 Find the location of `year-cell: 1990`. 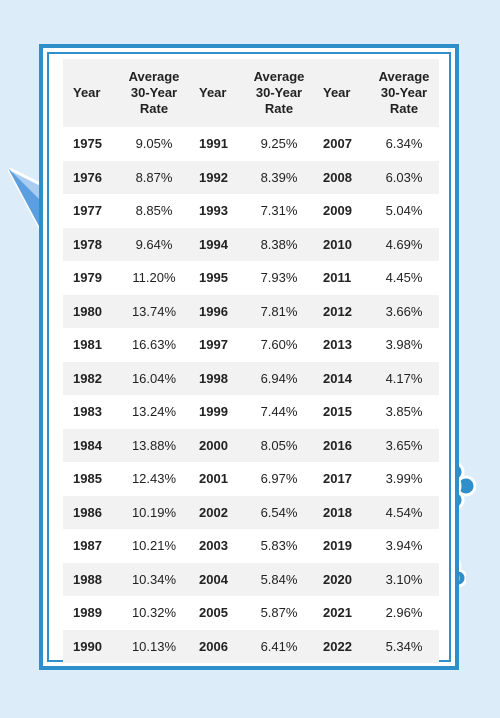

year-cell: 1990 is located at coordinates (91, 646).